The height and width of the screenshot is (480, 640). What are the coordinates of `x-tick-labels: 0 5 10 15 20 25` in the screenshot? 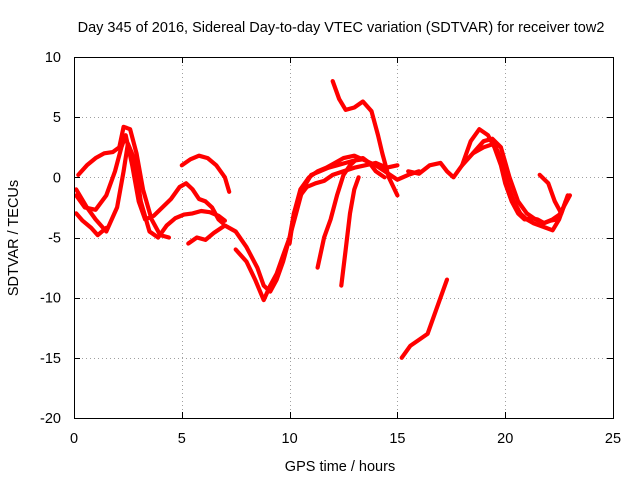 It's located at (345, 439).